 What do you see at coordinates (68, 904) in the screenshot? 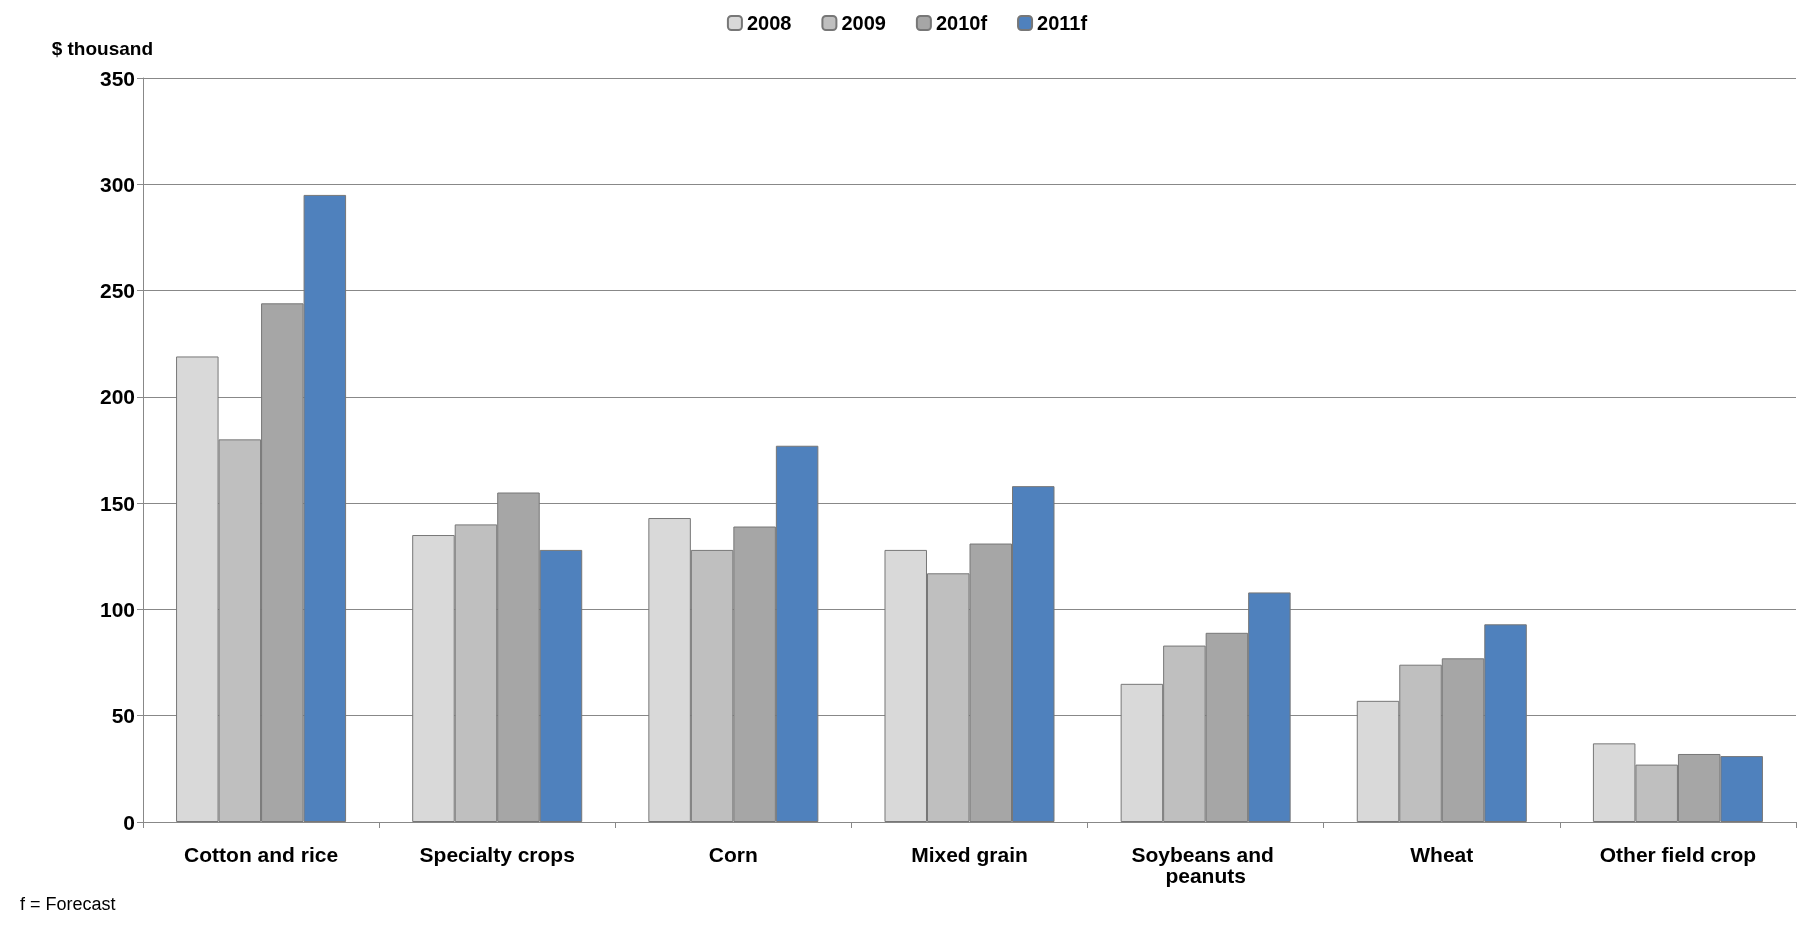
I see `text: f = Forecast` at bounding box center [68, 904].